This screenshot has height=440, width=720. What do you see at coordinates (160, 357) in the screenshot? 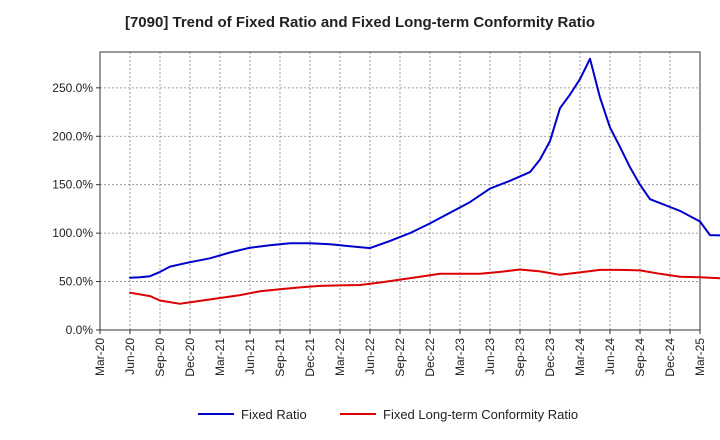
I see `x-tick-label: Sep-20` at bounding box center [160, 357].